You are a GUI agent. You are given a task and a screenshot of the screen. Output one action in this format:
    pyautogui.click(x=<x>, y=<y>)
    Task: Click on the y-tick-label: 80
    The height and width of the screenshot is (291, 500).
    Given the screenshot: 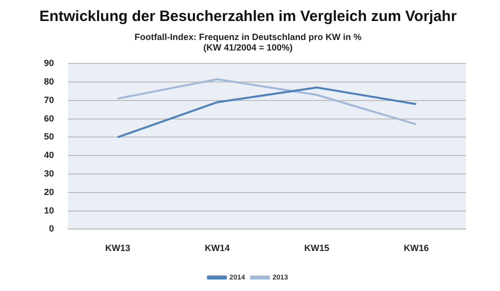 What is the action you would take?
    pyautogui.click(x=49, y=81)
    